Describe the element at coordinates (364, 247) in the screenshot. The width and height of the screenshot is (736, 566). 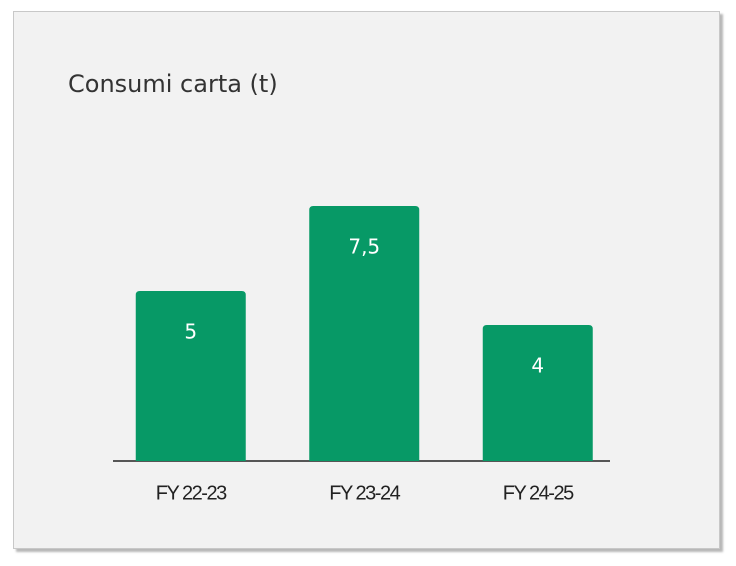
I see `data-label: 7,5` at that location.